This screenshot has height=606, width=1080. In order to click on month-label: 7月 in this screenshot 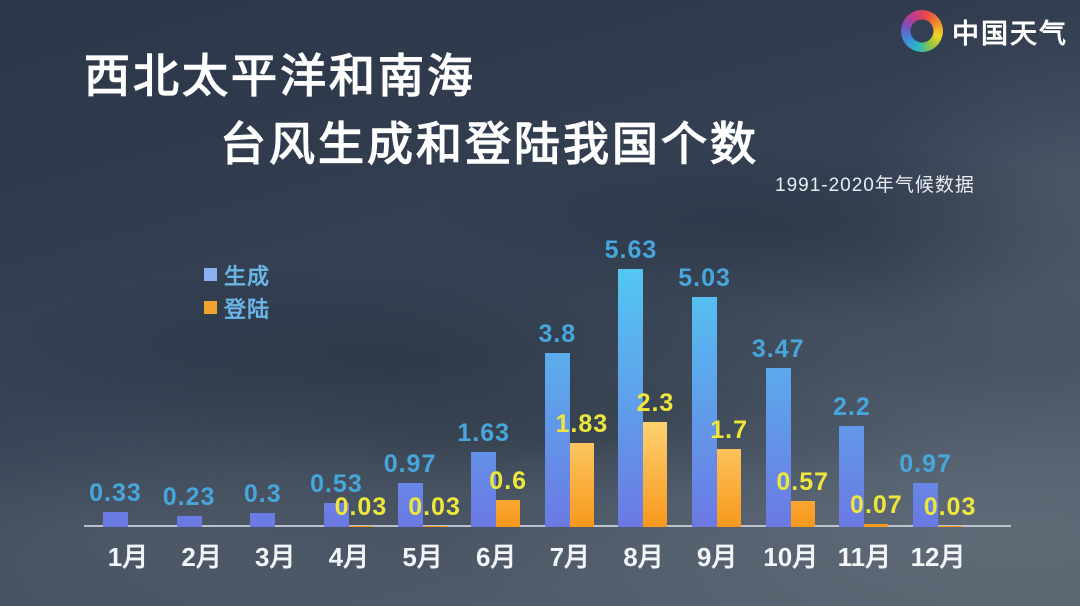, I will do `click(570, 557)`.